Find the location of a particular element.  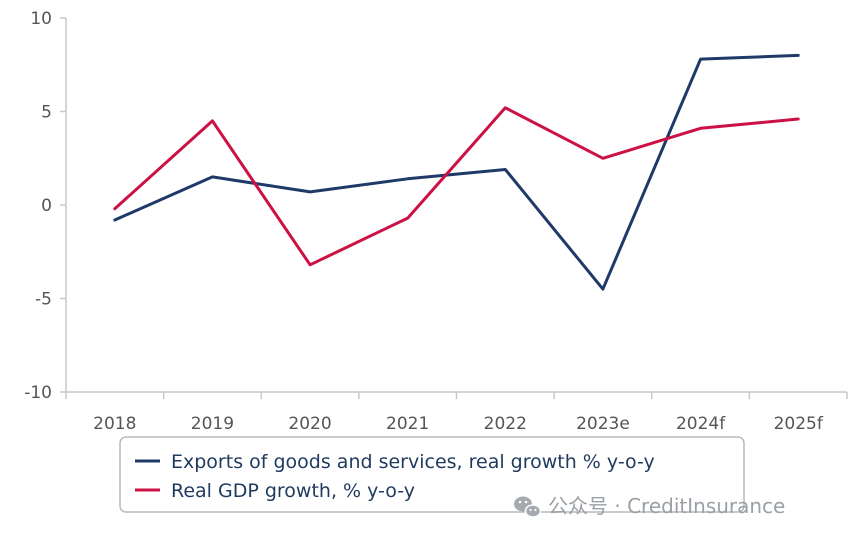

x-tick-label: 2022 is located at coordinates (505, 424).